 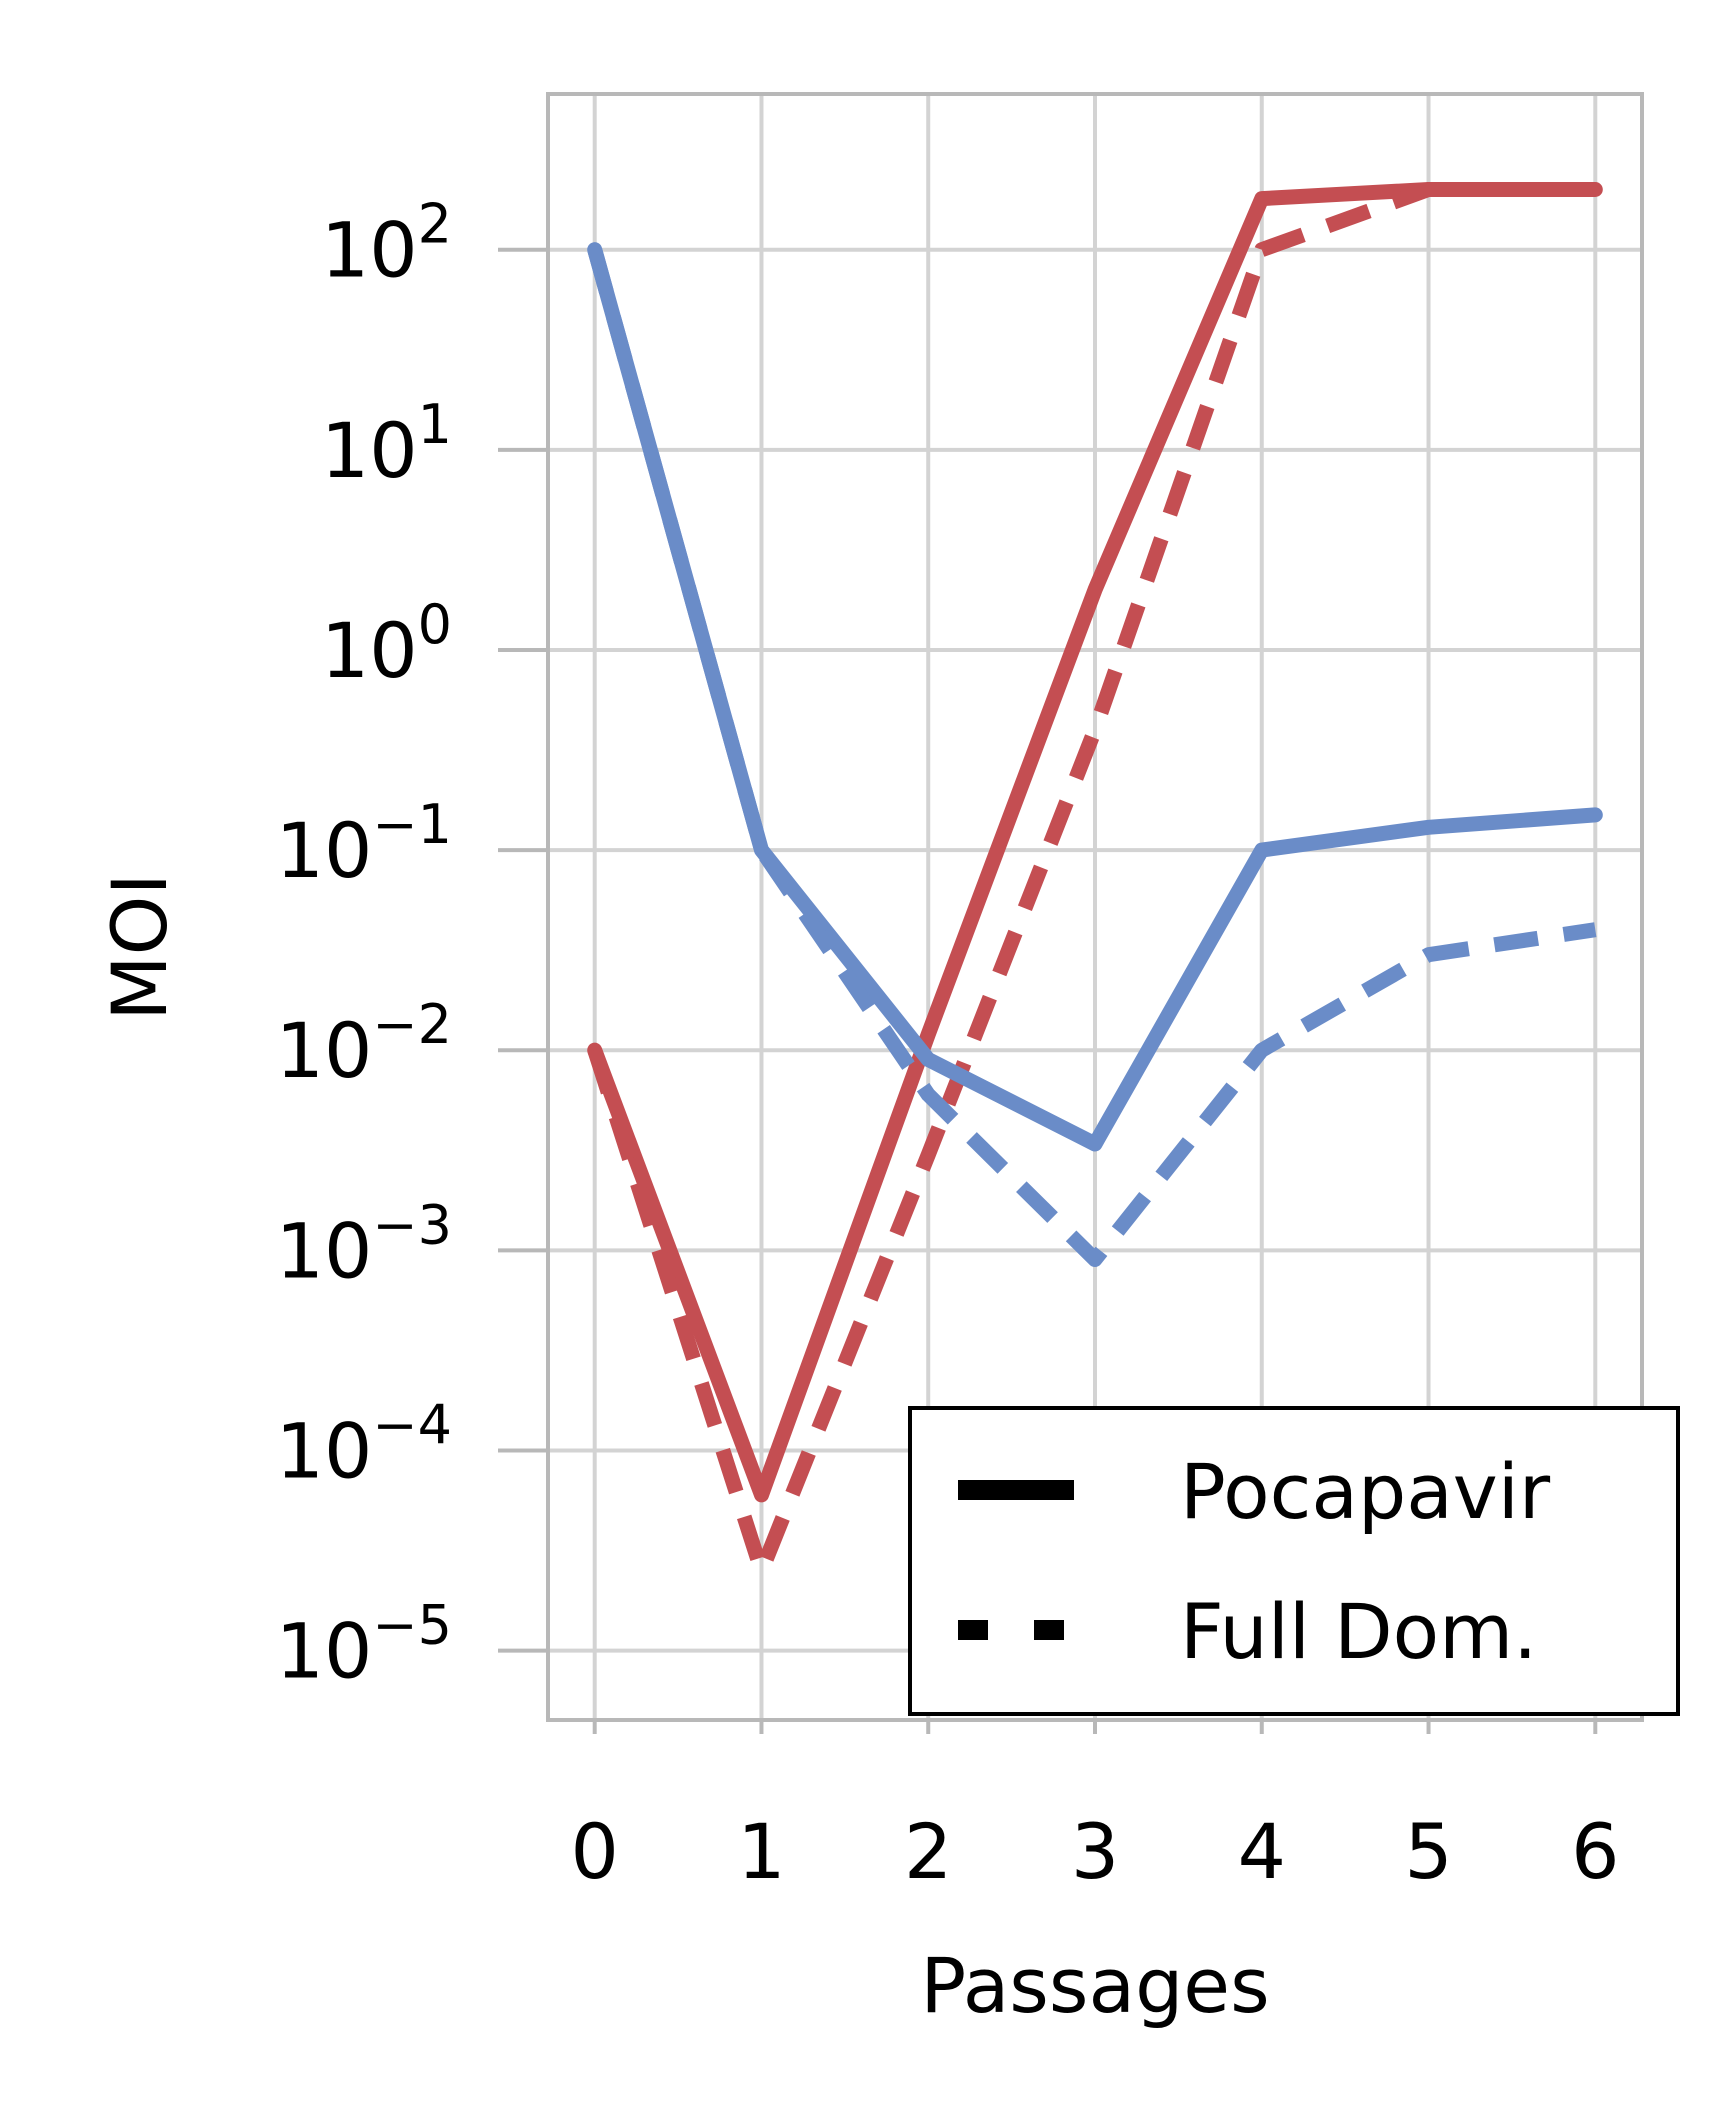 I want to click on y-tick-label: 10⁰, so click(x=386, y=644).